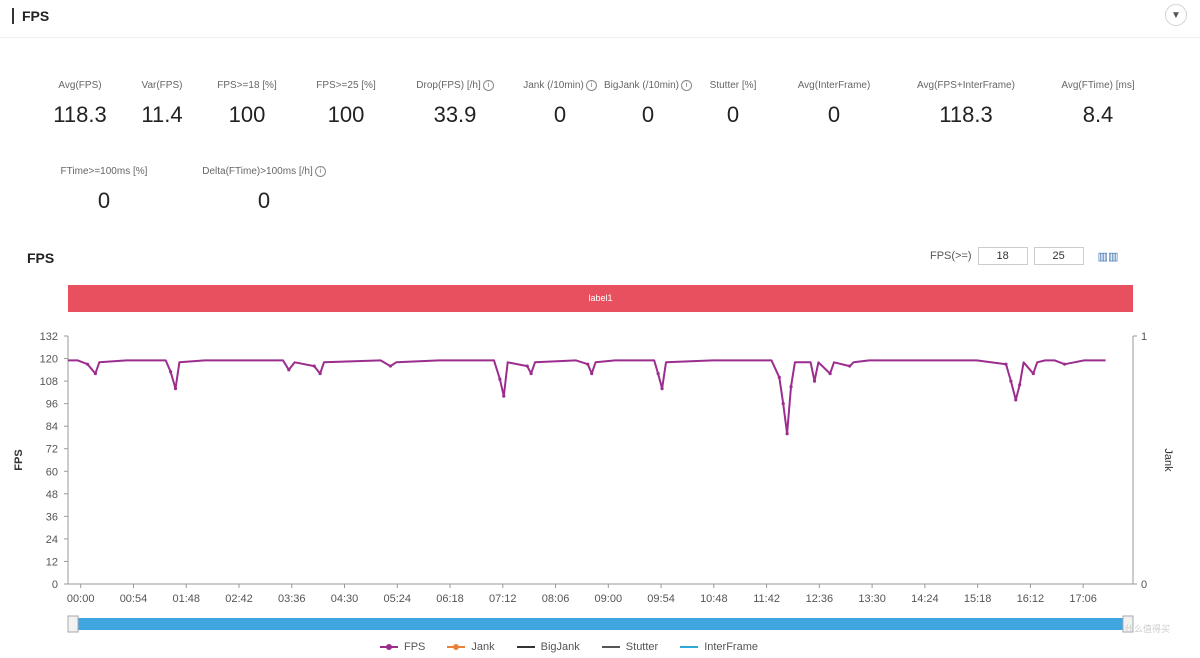 Image resolution: width=1200 pixels, height=658 pixels. I want to click on metric-1: Var(FPS) 11.4, so click(162, 104).